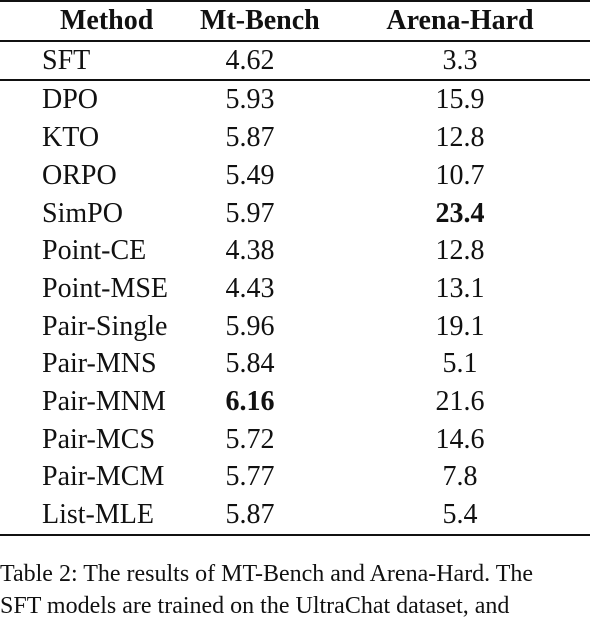  Describe the element at coordinates (79, 175) in the screenshot. I see `cell-method: ORPO` at that location.